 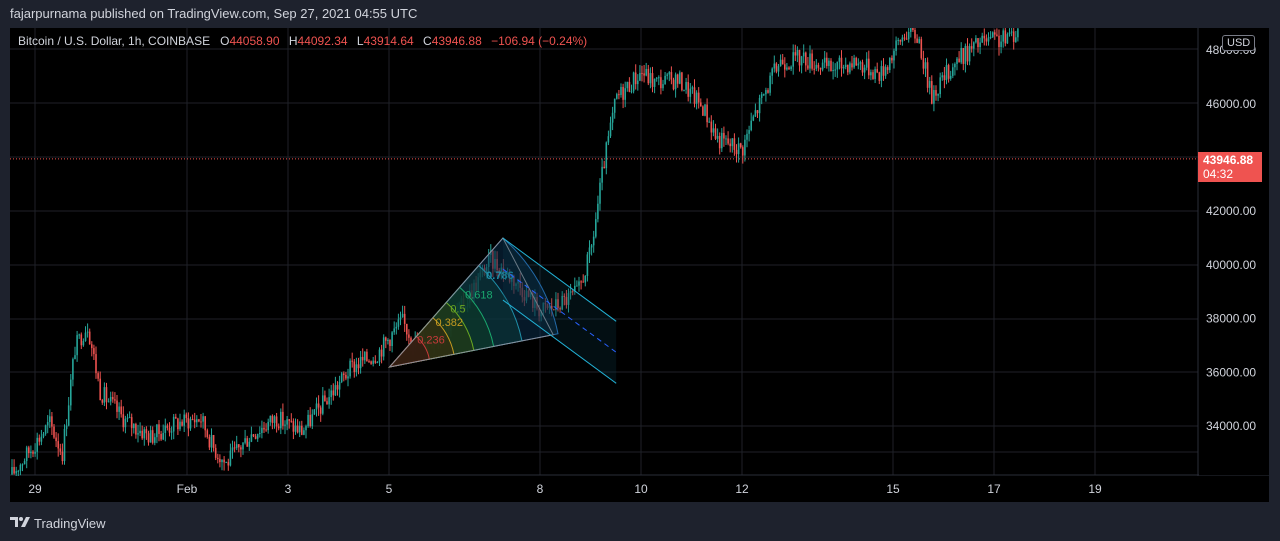 What do you see at coordinates (1234, 251) in the screenshot?
I see `price-axis-panel` at bounding box center [1234, 251].